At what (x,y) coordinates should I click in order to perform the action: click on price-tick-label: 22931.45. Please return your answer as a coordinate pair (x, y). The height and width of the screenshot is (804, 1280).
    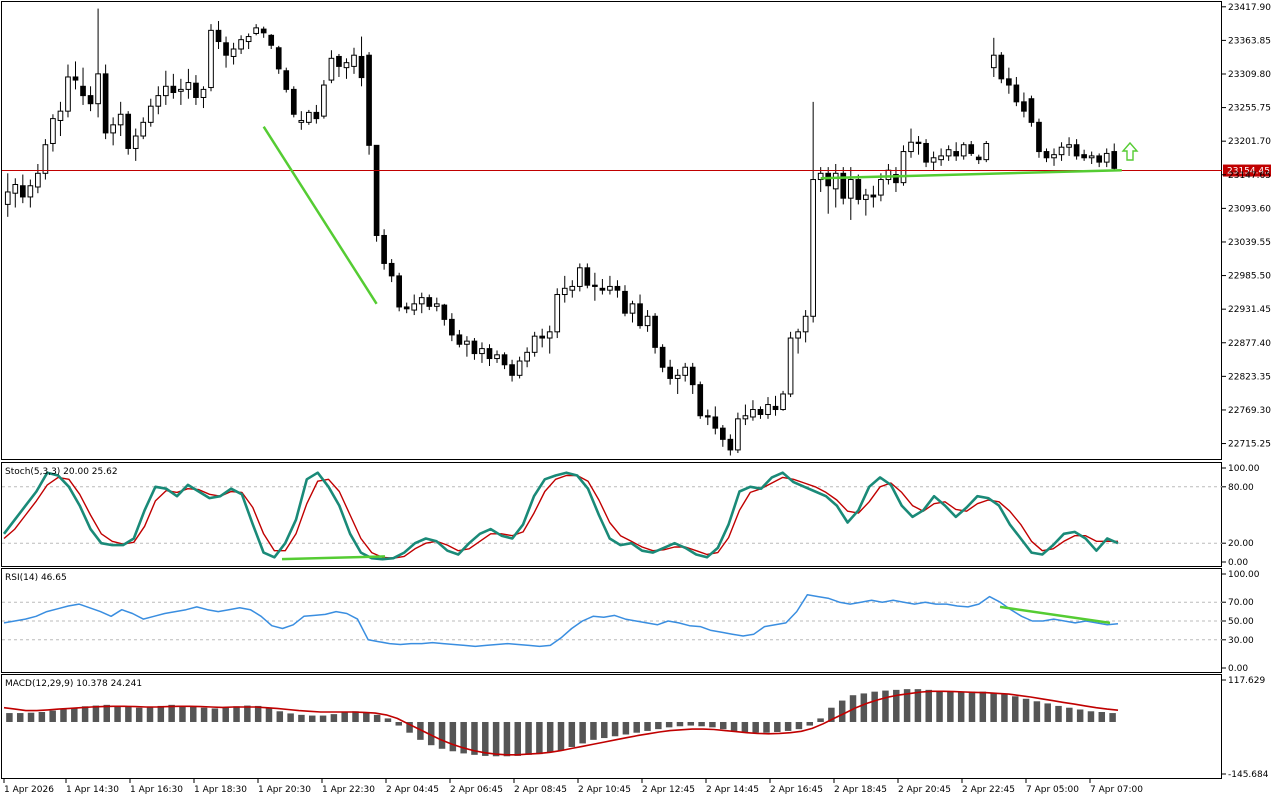
    Looking at the image, I should click on (1249, 310).